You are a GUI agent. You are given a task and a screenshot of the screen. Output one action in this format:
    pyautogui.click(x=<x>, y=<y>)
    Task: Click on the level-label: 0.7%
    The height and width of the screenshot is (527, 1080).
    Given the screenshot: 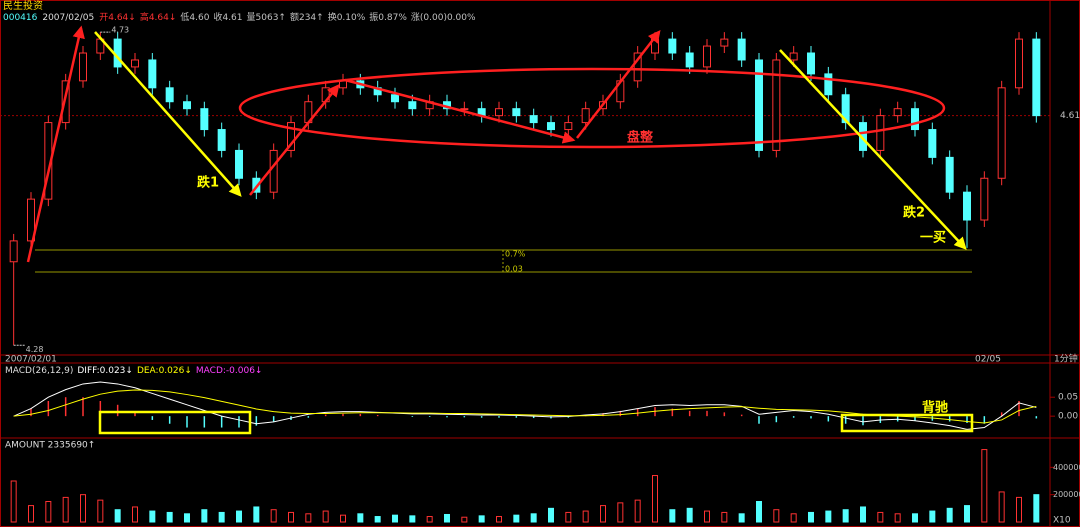 What is the action you would take?
    pyautogui.click(x=515, y=254)
    